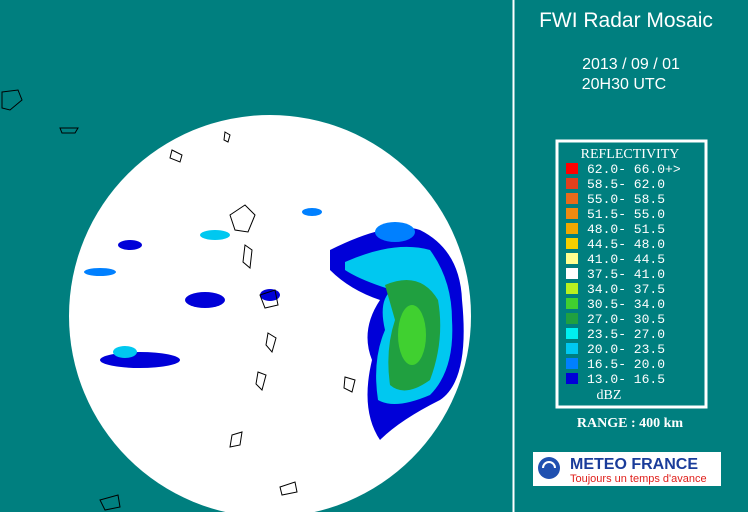 The width and height of the screenshot is (748, 512). I want to click on legend-label: 37.5- 41.0, so click(626, 274).